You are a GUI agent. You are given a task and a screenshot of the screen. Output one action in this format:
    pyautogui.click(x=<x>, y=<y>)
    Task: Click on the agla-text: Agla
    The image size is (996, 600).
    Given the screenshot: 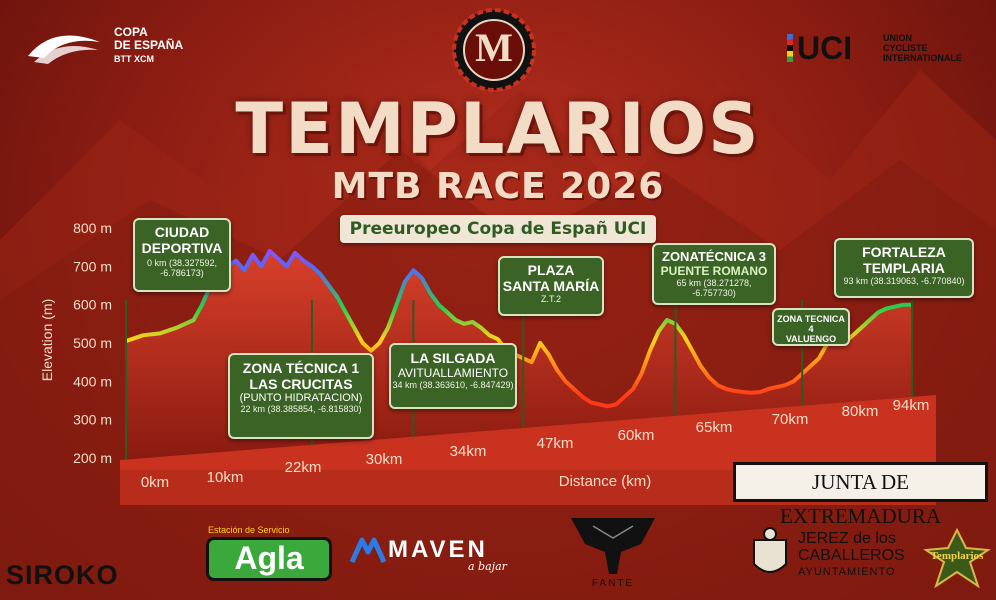 What is the action you would take?
    pyautogui.click(x=269, y=559)
    